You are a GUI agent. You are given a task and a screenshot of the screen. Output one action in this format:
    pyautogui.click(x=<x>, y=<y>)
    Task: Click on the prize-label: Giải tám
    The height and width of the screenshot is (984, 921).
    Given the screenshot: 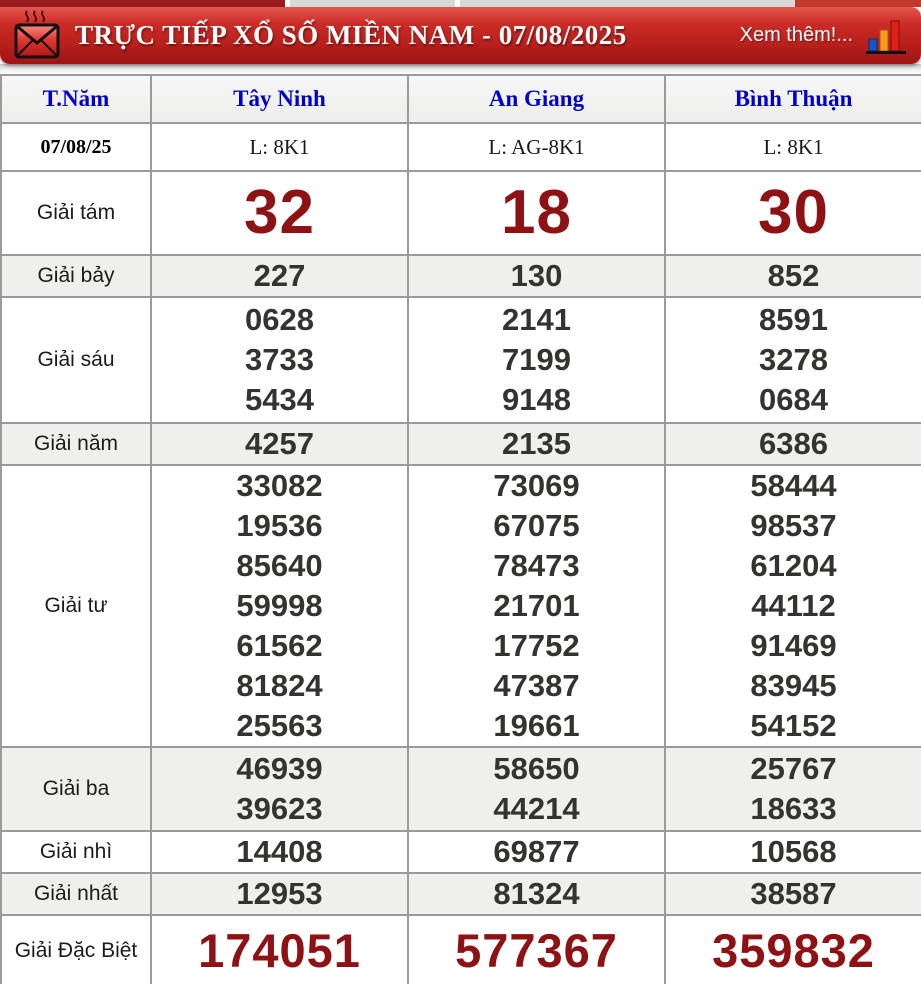 What is the action you would take?
    pyautogui.click(x=76, y=213)
    